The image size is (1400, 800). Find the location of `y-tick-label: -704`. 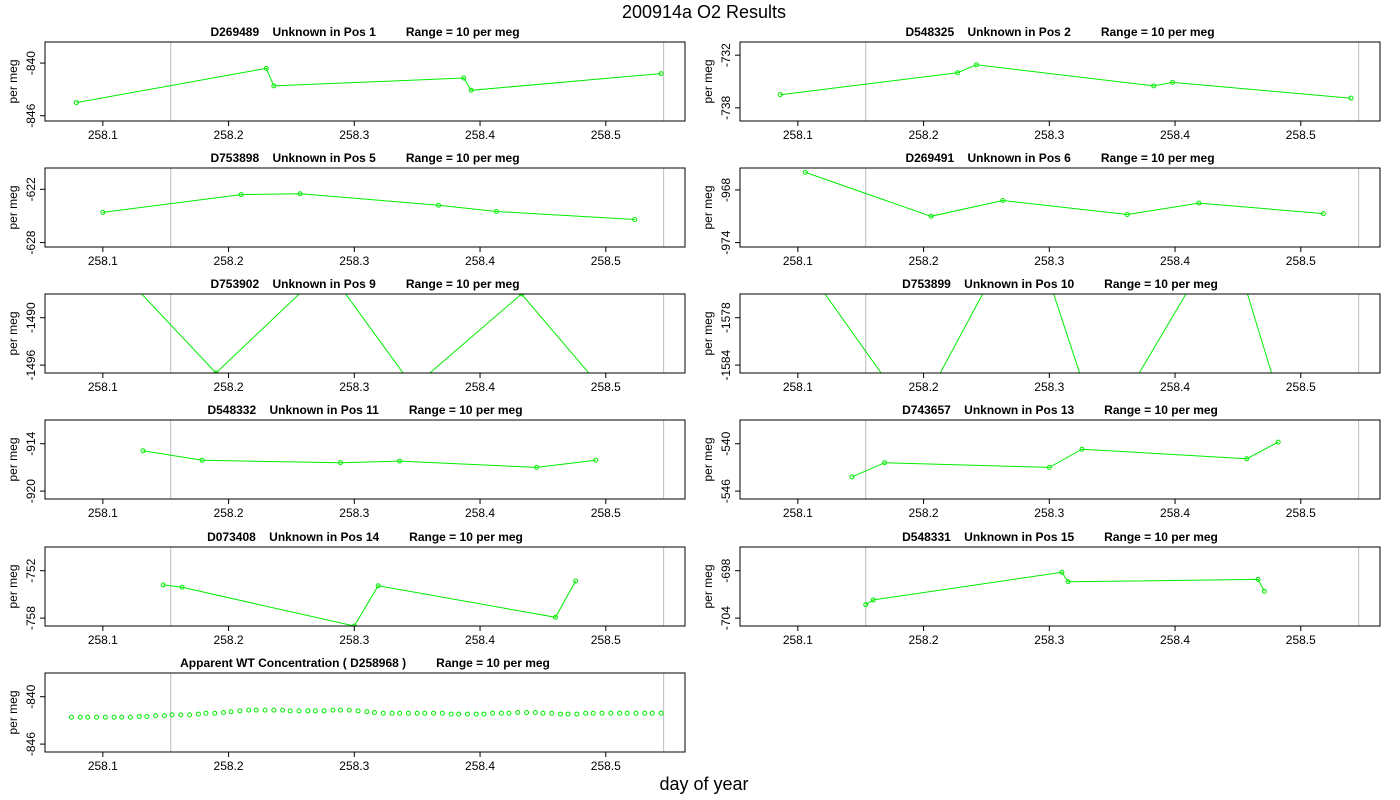

y-tick-label: -704 is located at coordinates (726, 618).